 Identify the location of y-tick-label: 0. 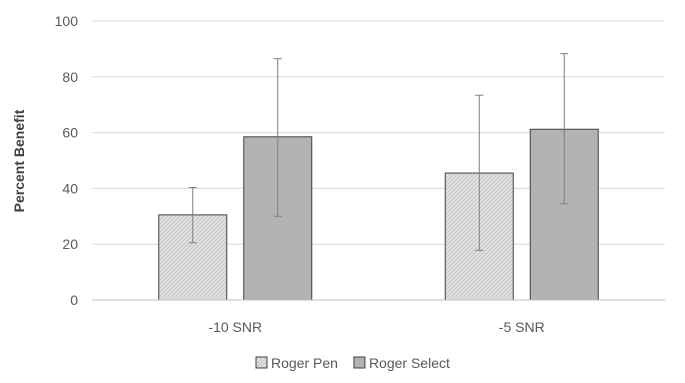
(74, 300).